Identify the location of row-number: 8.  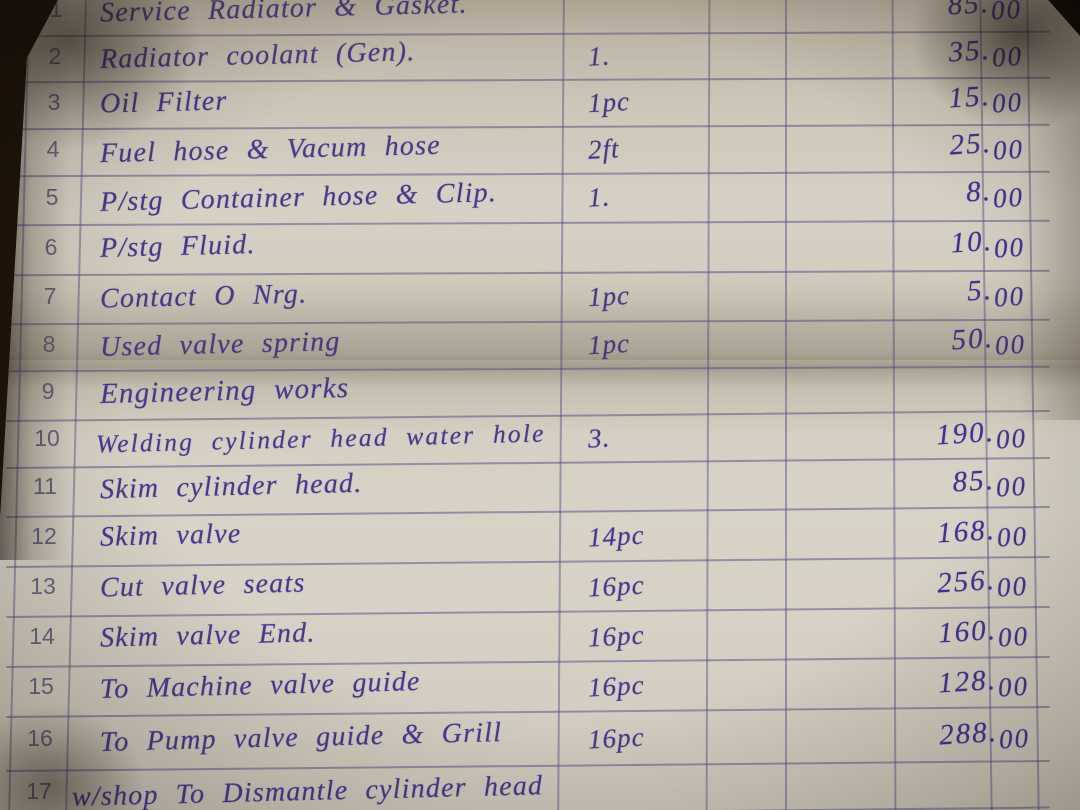
(49, 344).